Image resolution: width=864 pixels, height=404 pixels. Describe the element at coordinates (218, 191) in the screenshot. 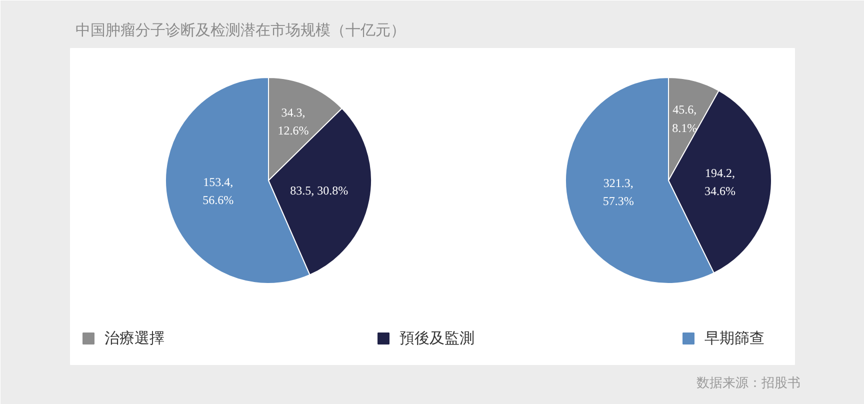

I see `data-label: 153.4, 56.6%` at that location.